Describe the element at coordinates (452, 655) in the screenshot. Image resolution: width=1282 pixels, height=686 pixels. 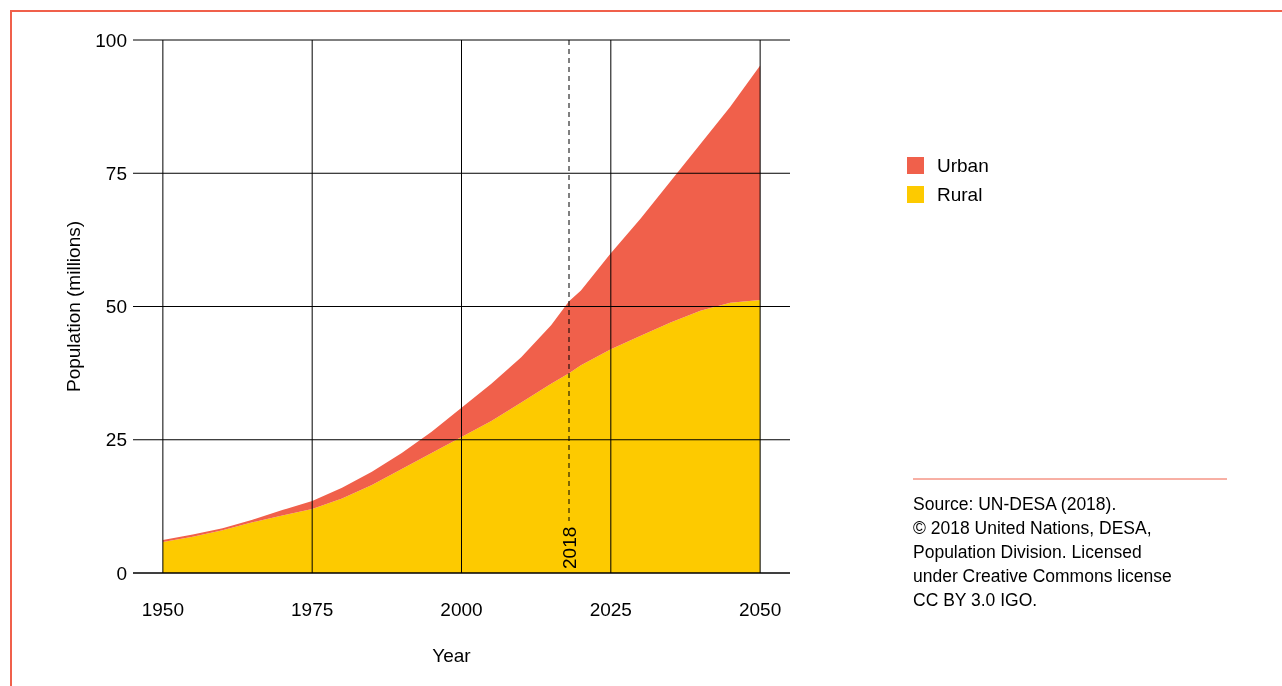
I see `x-axis-title: Year` at that location.